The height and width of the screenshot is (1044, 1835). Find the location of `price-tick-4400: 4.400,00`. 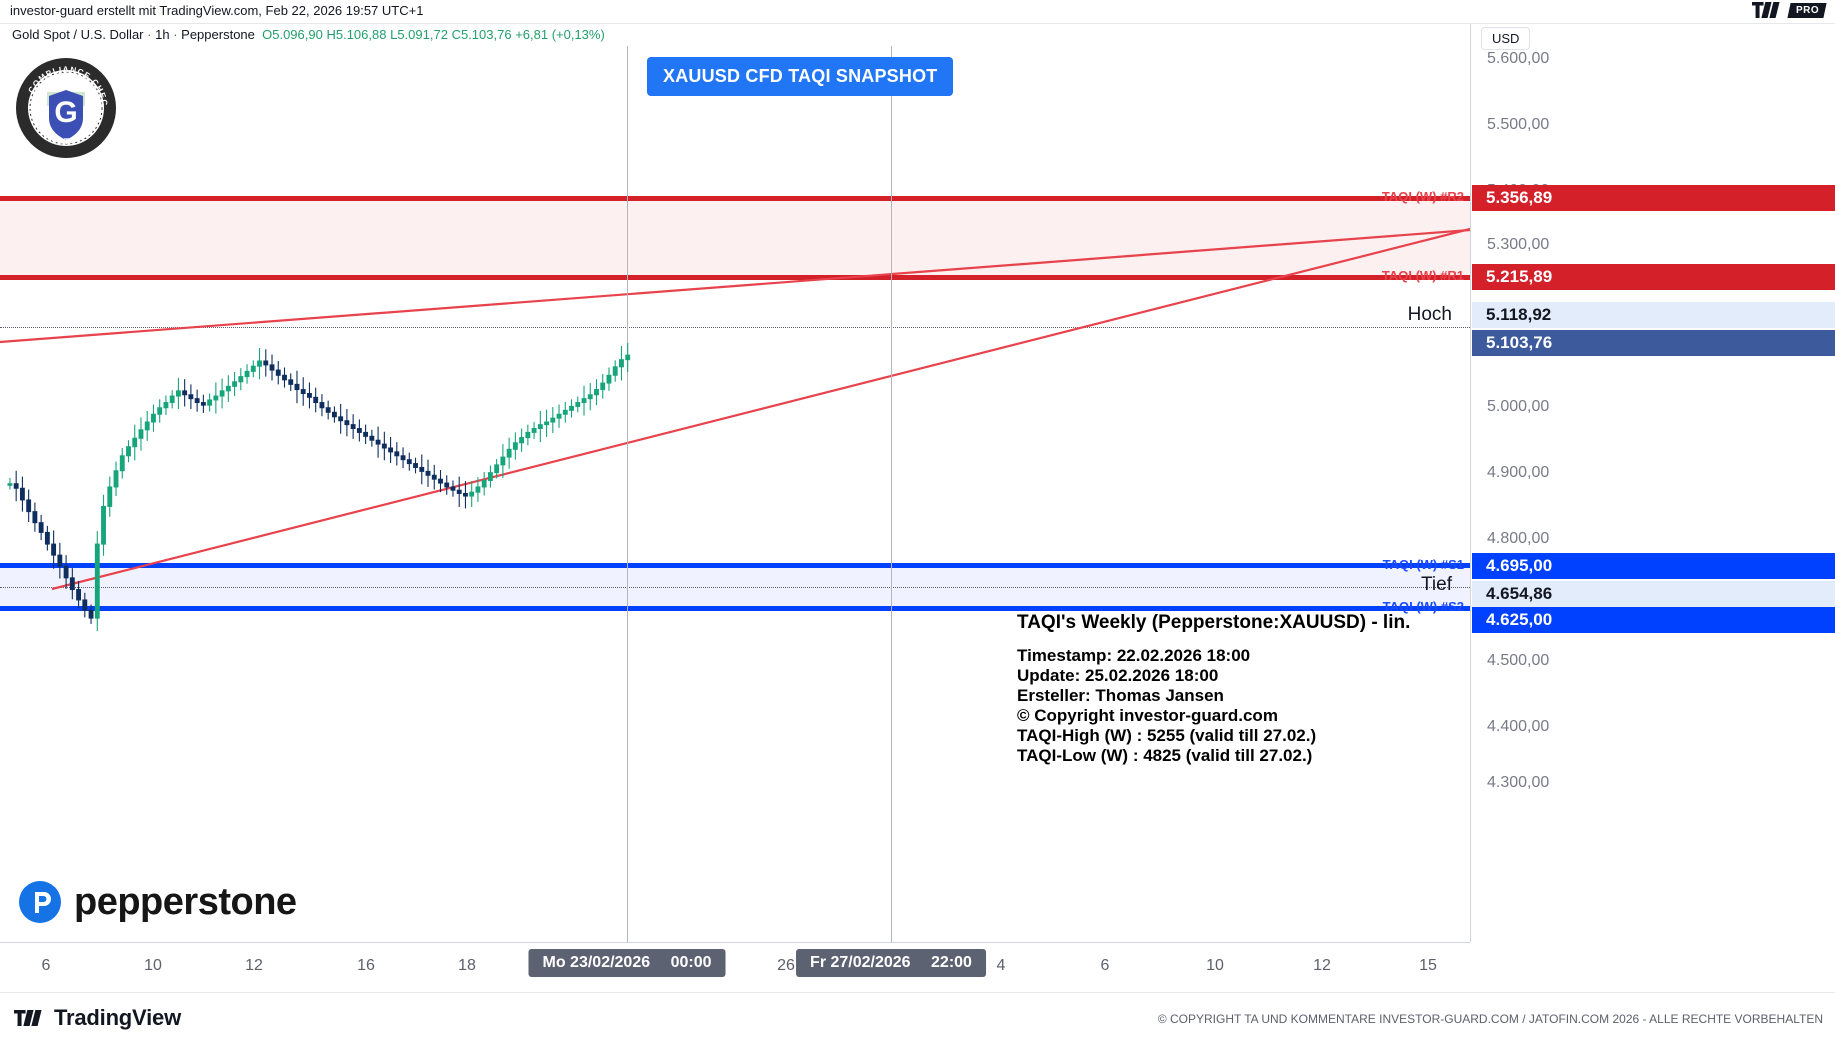

price-tick-4400: 4.400,00 is located at coordinates (1518, 726).